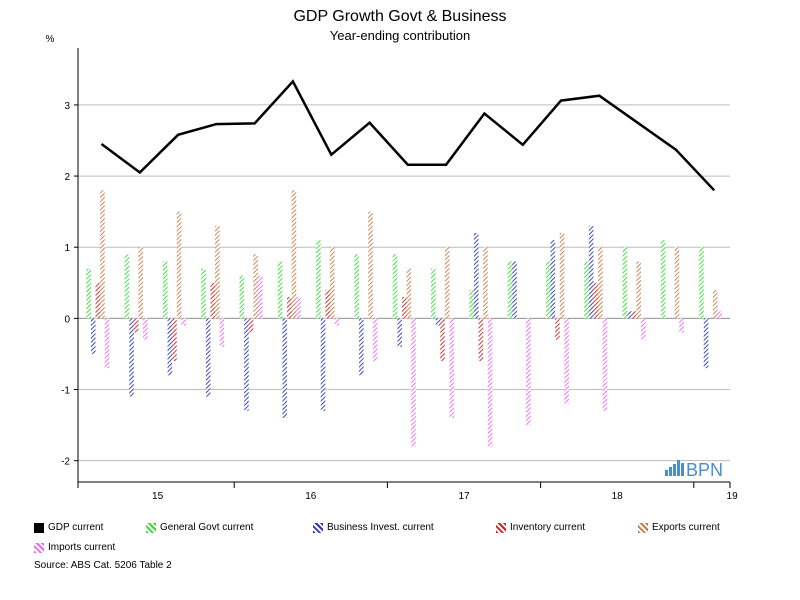 This screenshot has height=600, width=800. I want to click on bpn-logo: BPN, so click(694, 470).